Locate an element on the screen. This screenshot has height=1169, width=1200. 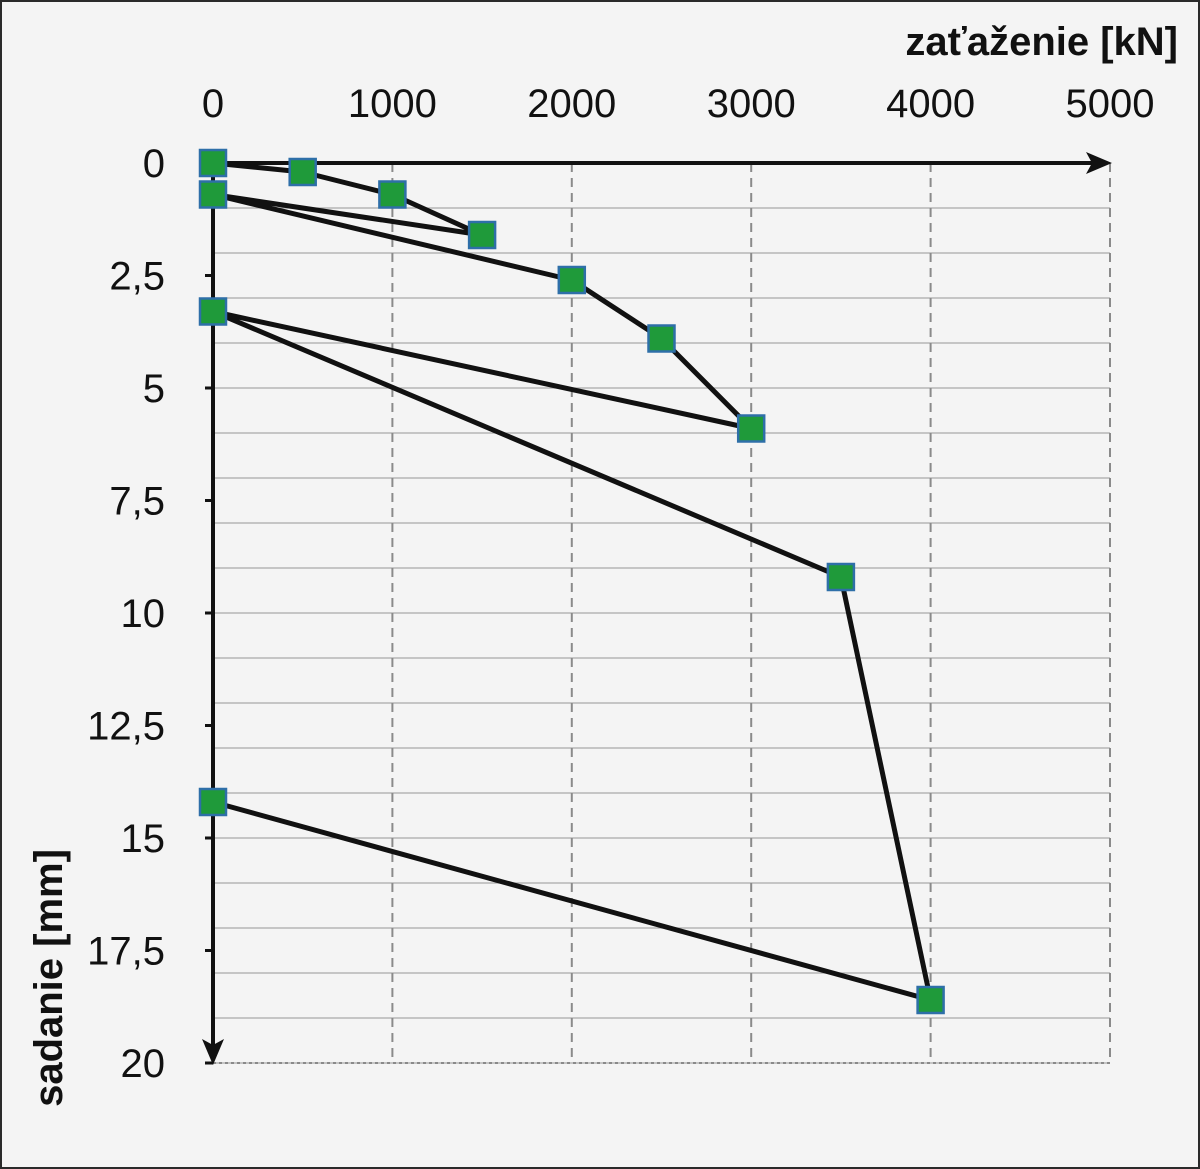
x-tick-label: 0 is located at coordinates (213, 104).